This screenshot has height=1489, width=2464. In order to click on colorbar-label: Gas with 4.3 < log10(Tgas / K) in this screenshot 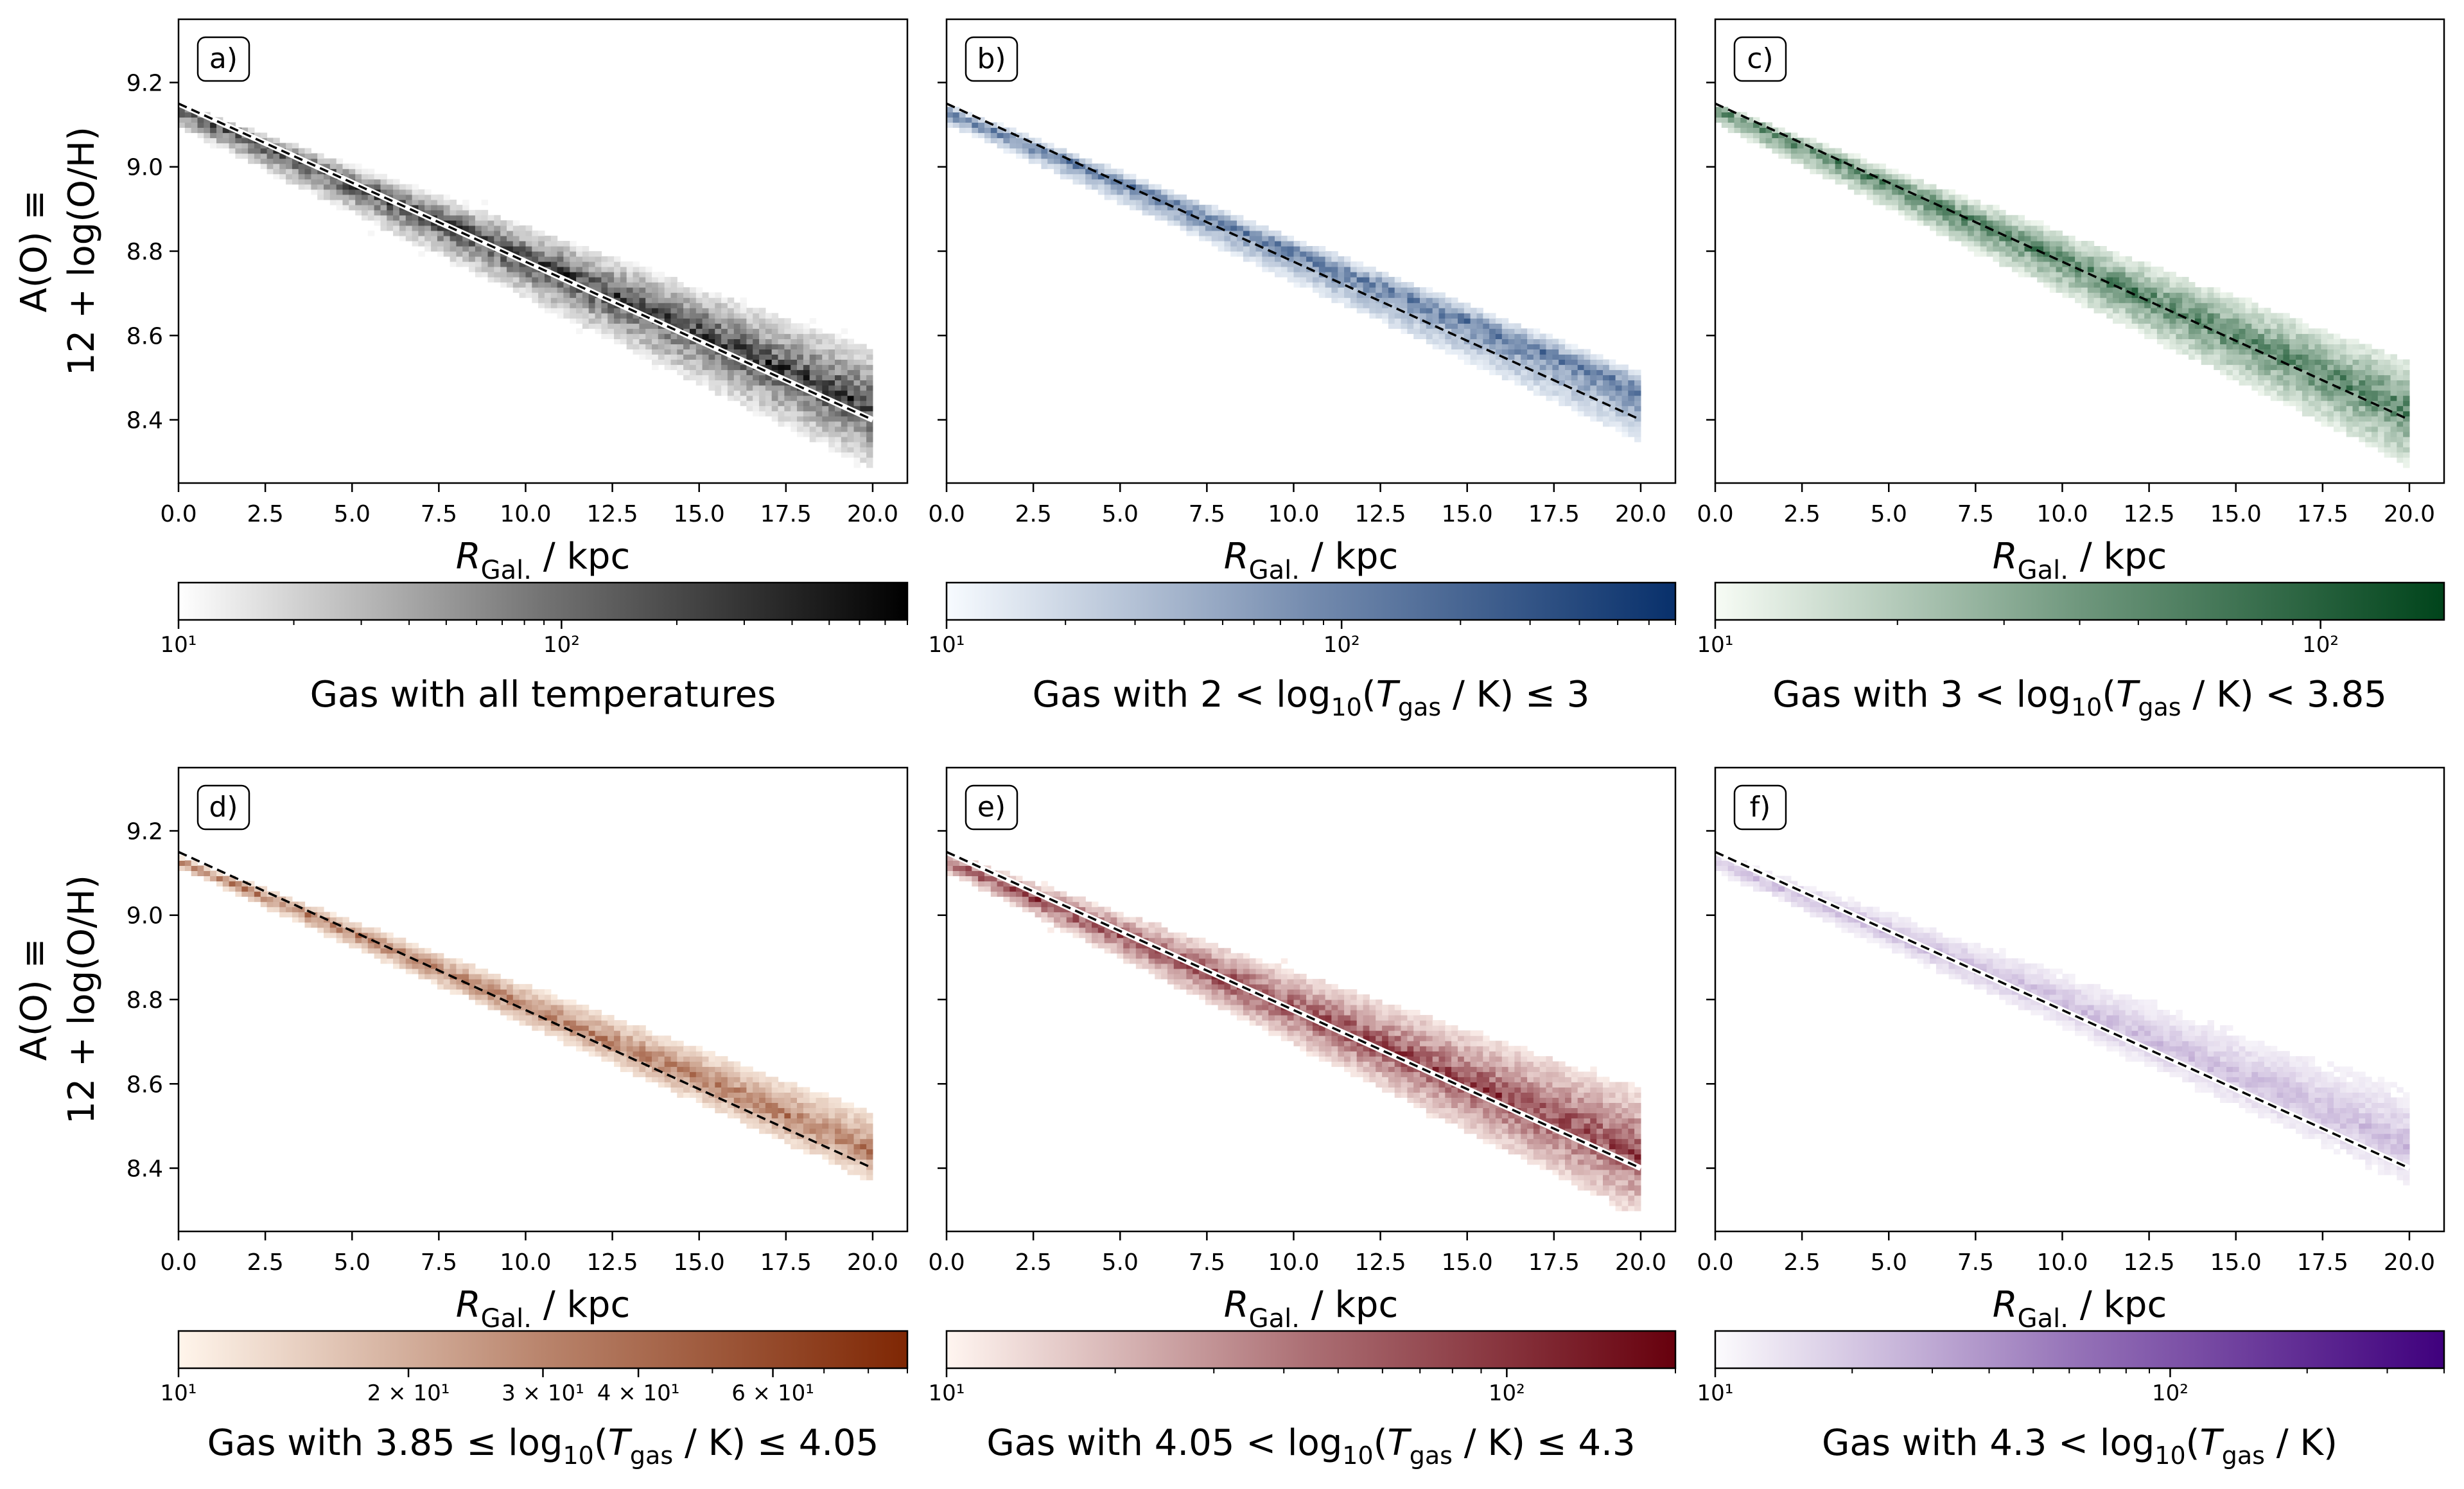, I will do `click(2080, 1446)`.